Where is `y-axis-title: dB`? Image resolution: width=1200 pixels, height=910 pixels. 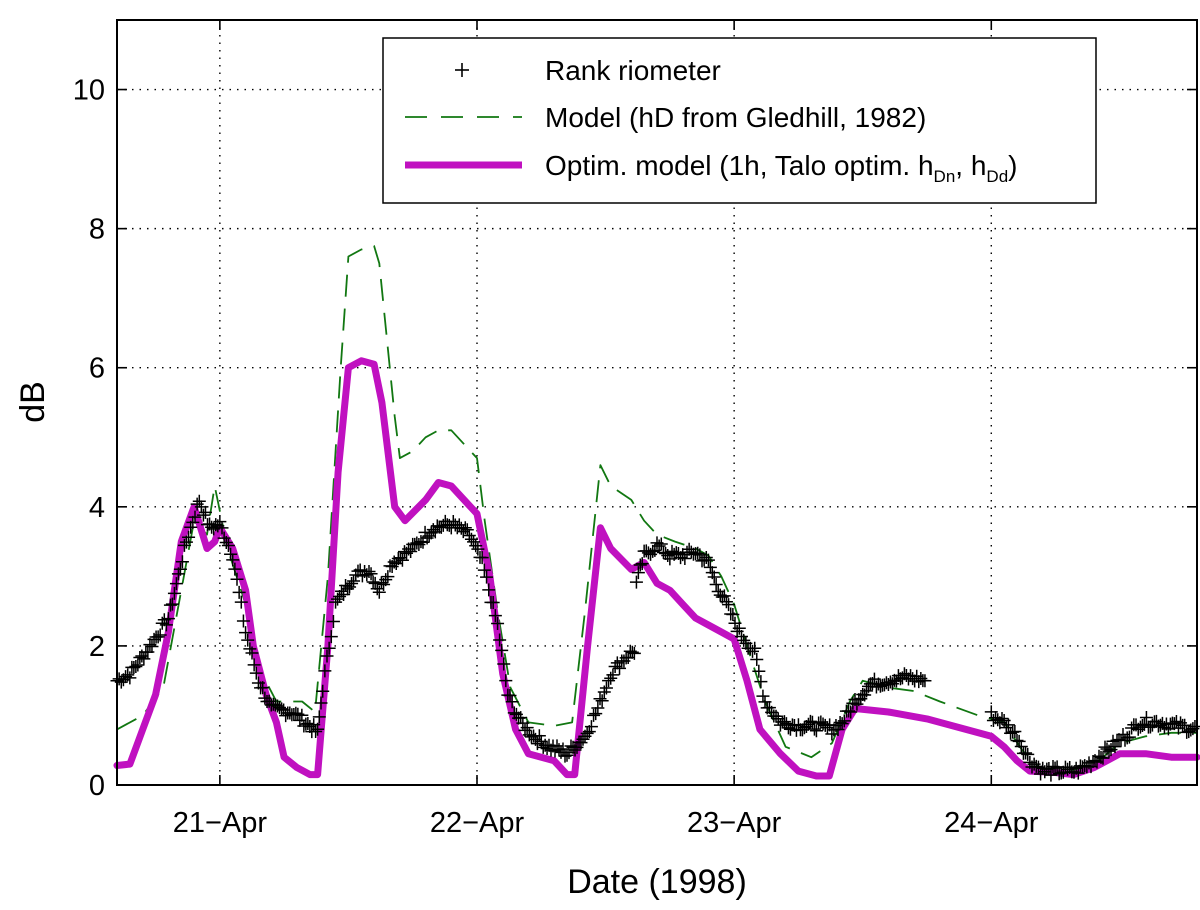 y-axis-title: dB is located at coordinates (33, 402).